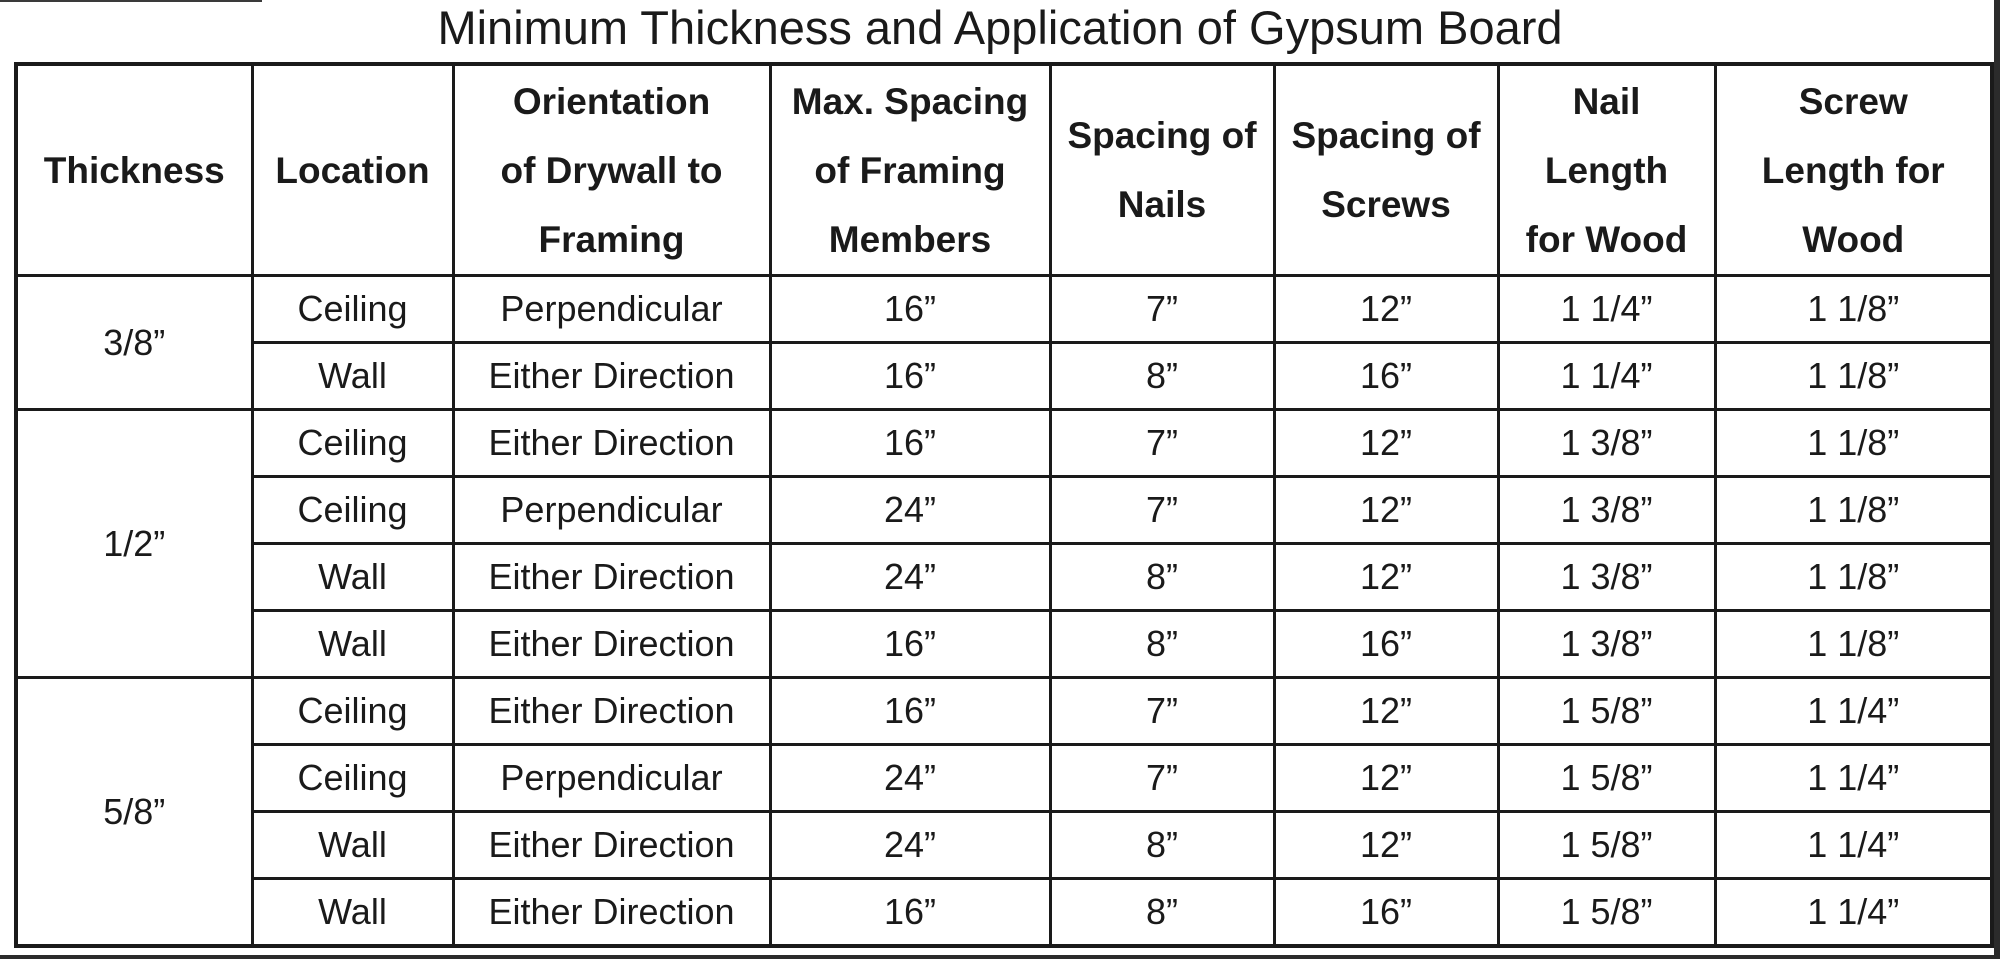 This screenshot has height=959, width=2000. What do you see at coordinates (131, 1) in the screenshot?
I see `frame-divider` at bounding box center [131, 1].